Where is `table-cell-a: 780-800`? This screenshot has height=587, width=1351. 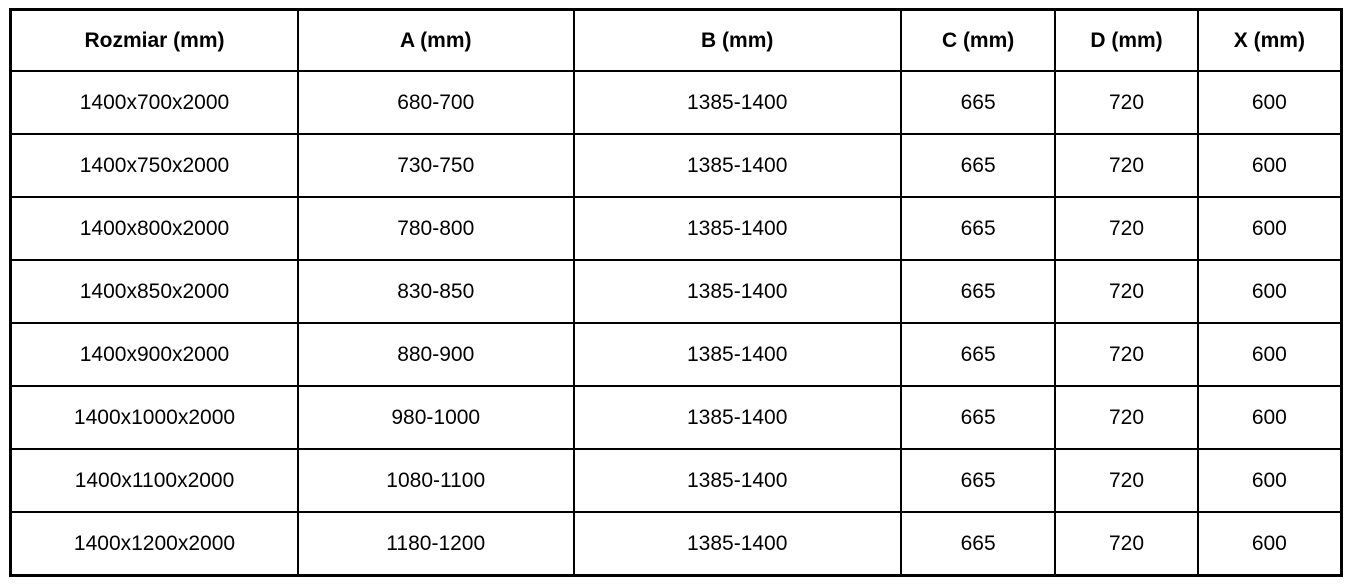
table-cell-a: 780-800 is located at coordinates (435, 228).